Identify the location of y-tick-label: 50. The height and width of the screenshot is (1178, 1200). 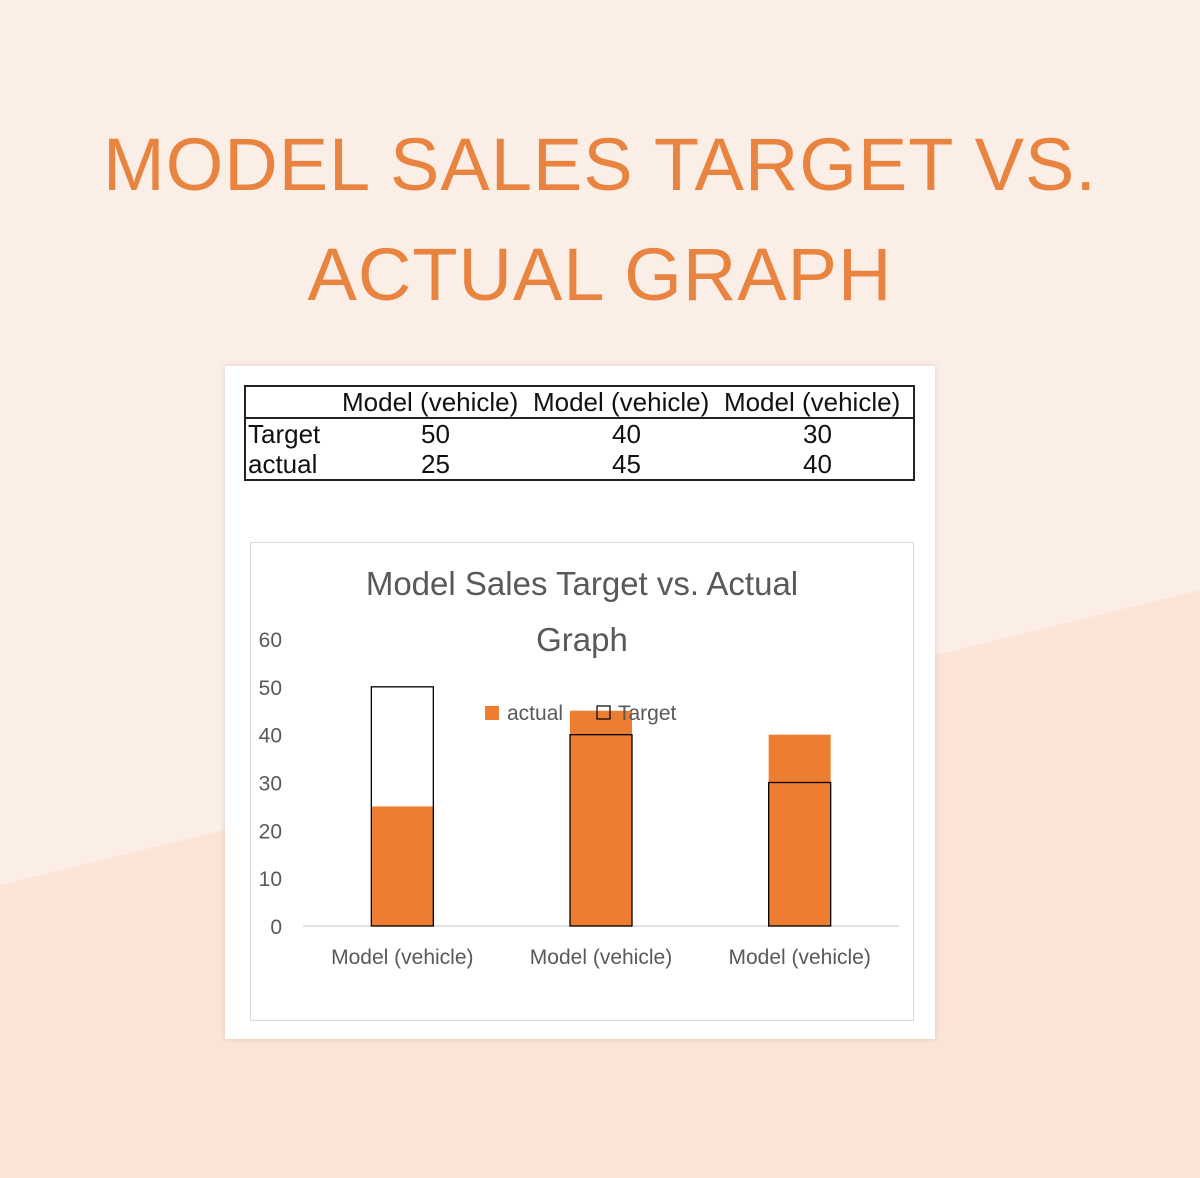
(270, 688).